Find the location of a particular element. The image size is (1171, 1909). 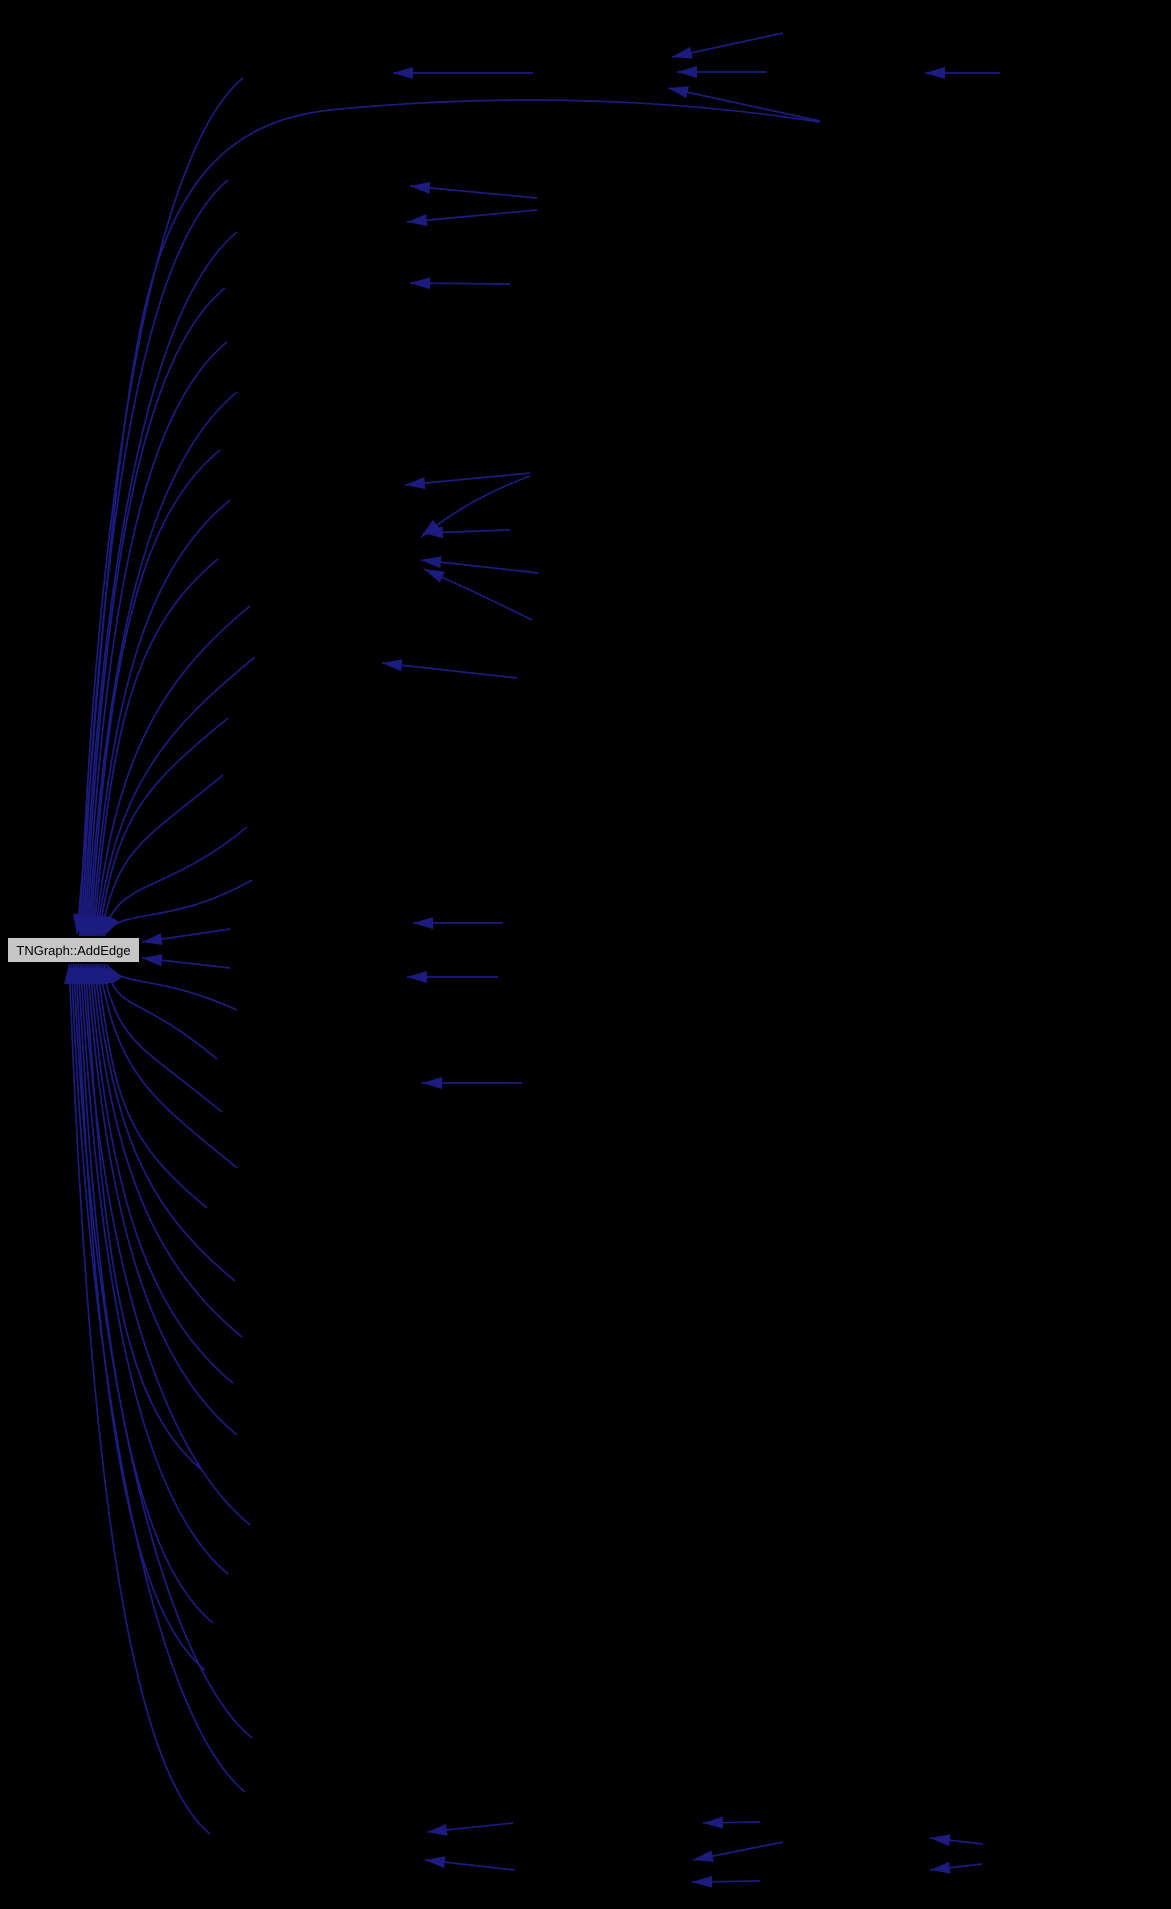

graph-node-current-function: TNGraph::AddEdge is located at coordinates (73, 950).